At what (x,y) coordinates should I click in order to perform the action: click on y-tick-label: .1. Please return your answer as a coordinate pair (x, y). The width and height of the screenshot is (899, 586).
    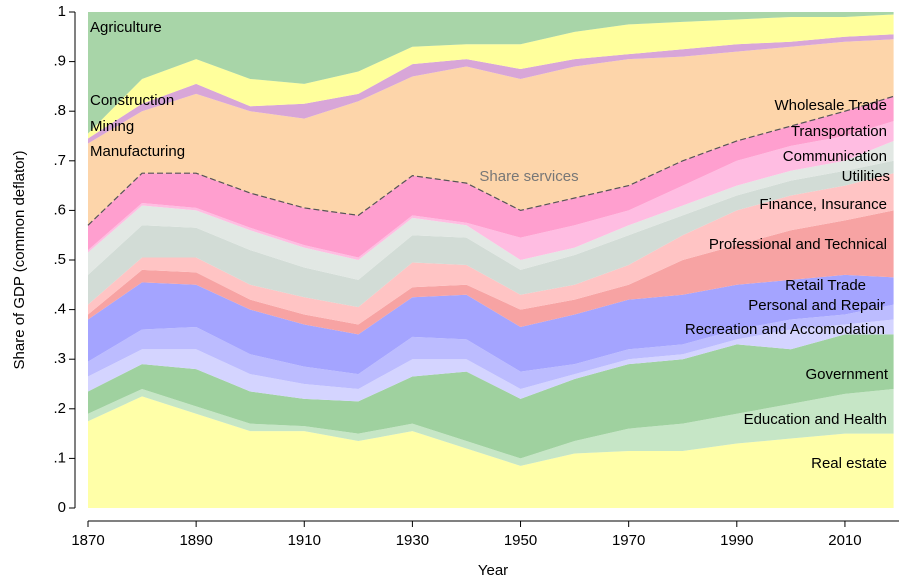
    Looking at the image, I should click on (59, 457).